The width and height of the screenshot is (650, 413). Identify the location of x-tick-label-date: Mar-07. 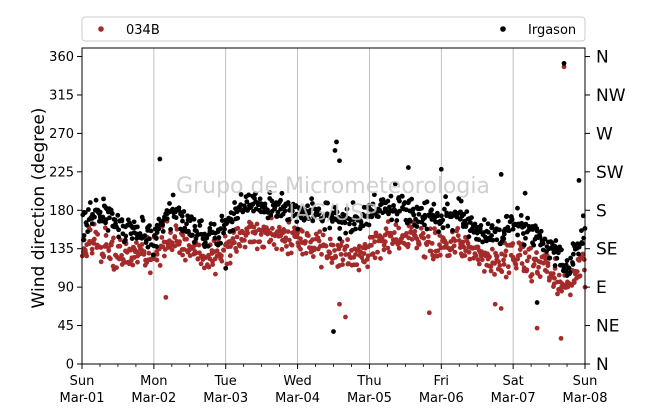
(513, 398).